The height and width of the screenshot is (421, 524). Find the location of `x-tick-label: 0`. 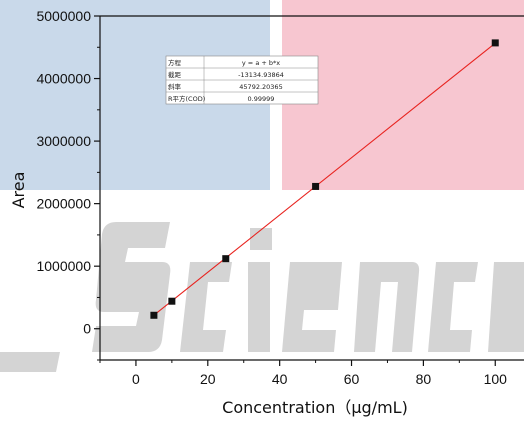

x-tick-label: 0 is located at coordinates (136, 379).